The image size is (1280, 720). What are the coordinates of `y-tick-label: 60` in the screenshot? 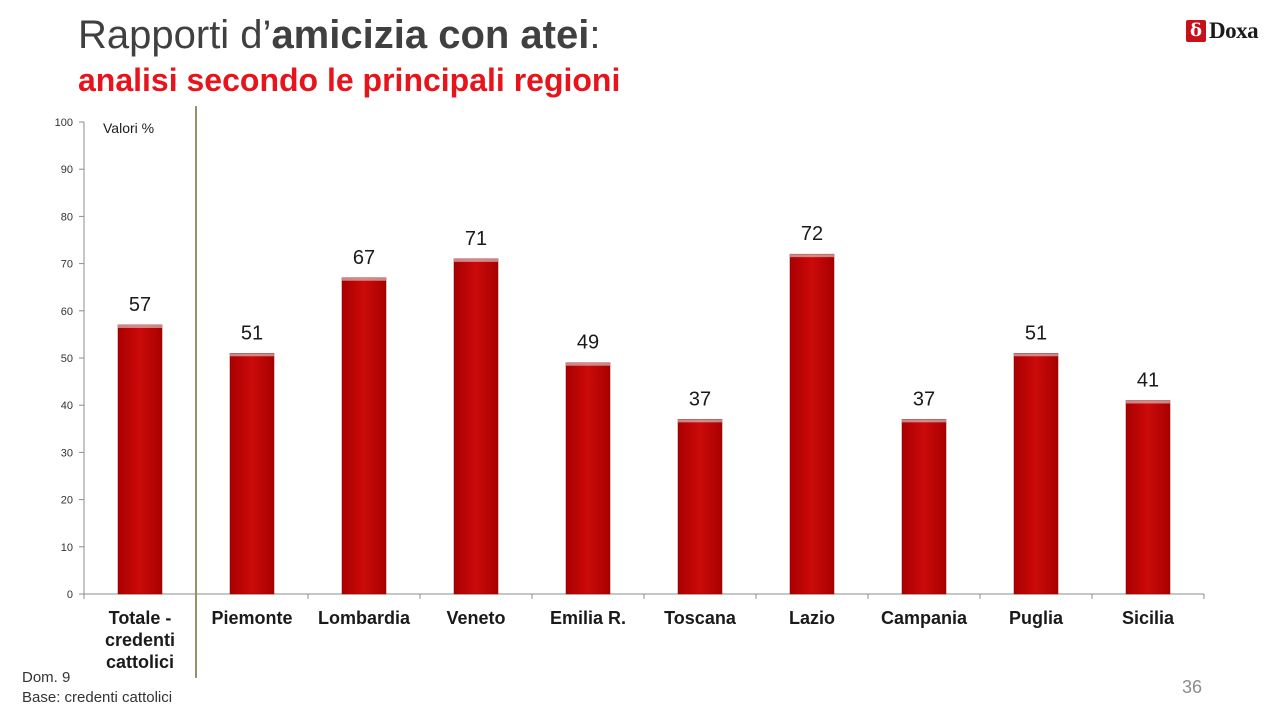 It's located at (67, 312).